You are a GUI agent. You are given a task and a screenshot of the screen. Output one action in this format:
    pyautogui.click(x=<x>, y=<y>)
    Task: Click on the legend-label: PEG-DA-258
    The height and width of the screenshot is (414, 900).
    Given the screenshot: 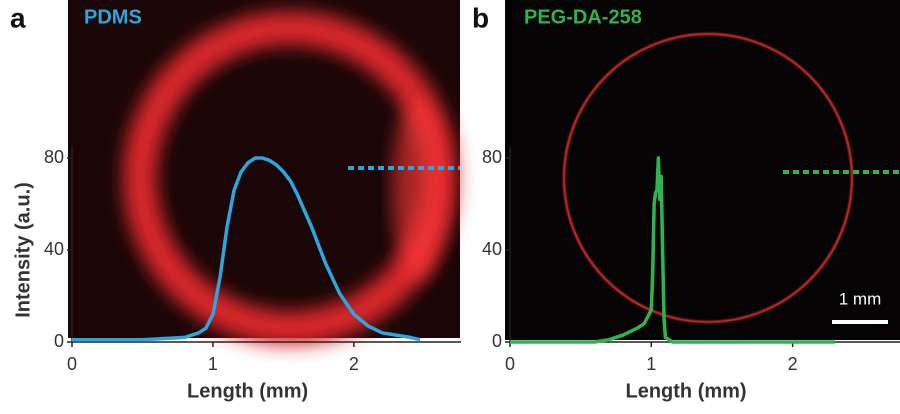 What is the action you would take?
    pyautogui.click(x=583, y=17)
    